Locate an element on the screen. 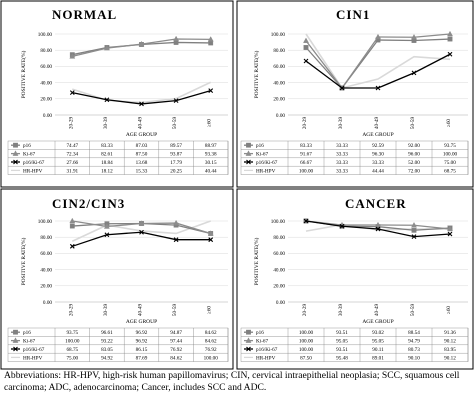  data-table-cell: 93.22 is located at coordinates (107, 342).